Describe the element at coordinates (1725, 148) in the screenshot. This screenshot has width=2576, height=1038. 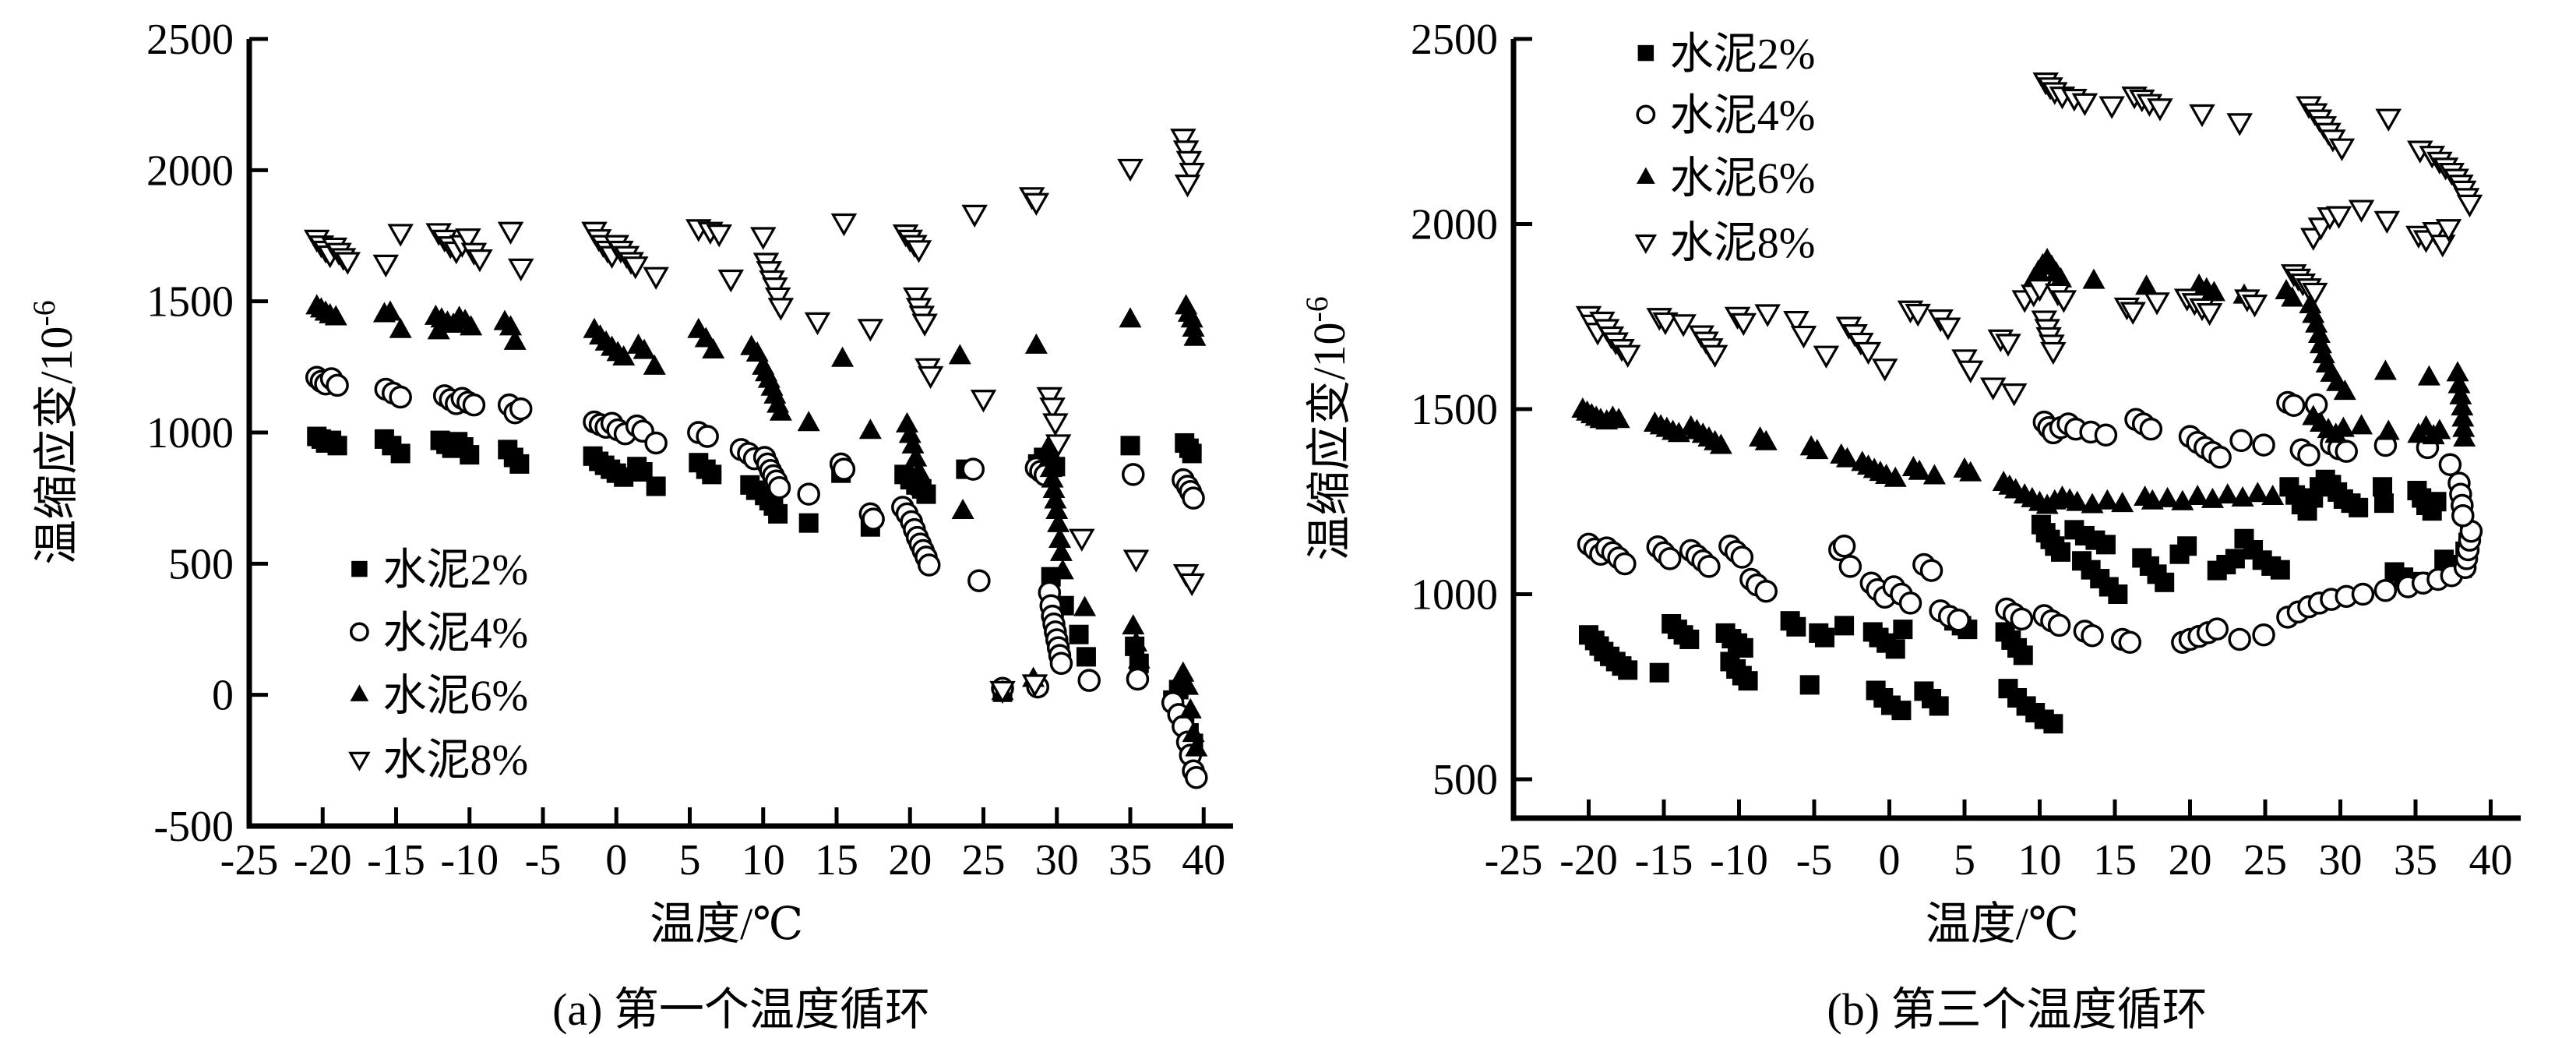
I see `legend-b: 水泥2% 水泥4% 水泥6% 水泥8%` at that location.